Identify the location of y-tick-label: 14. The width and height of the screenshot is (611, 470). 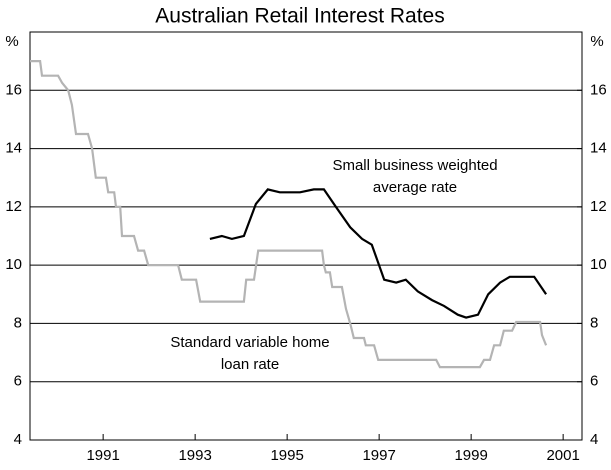
(13, 148).